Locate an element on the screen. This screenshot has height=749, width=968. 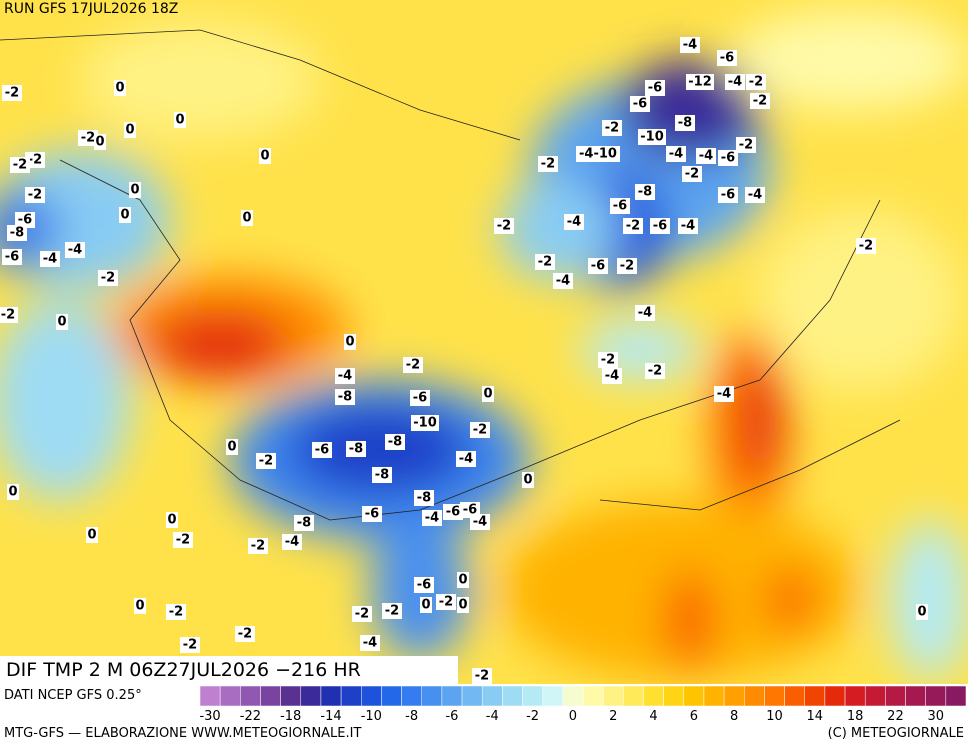
run-label: RUN GFS 17JUL2026 18Z is located at coordinates (91, 9).